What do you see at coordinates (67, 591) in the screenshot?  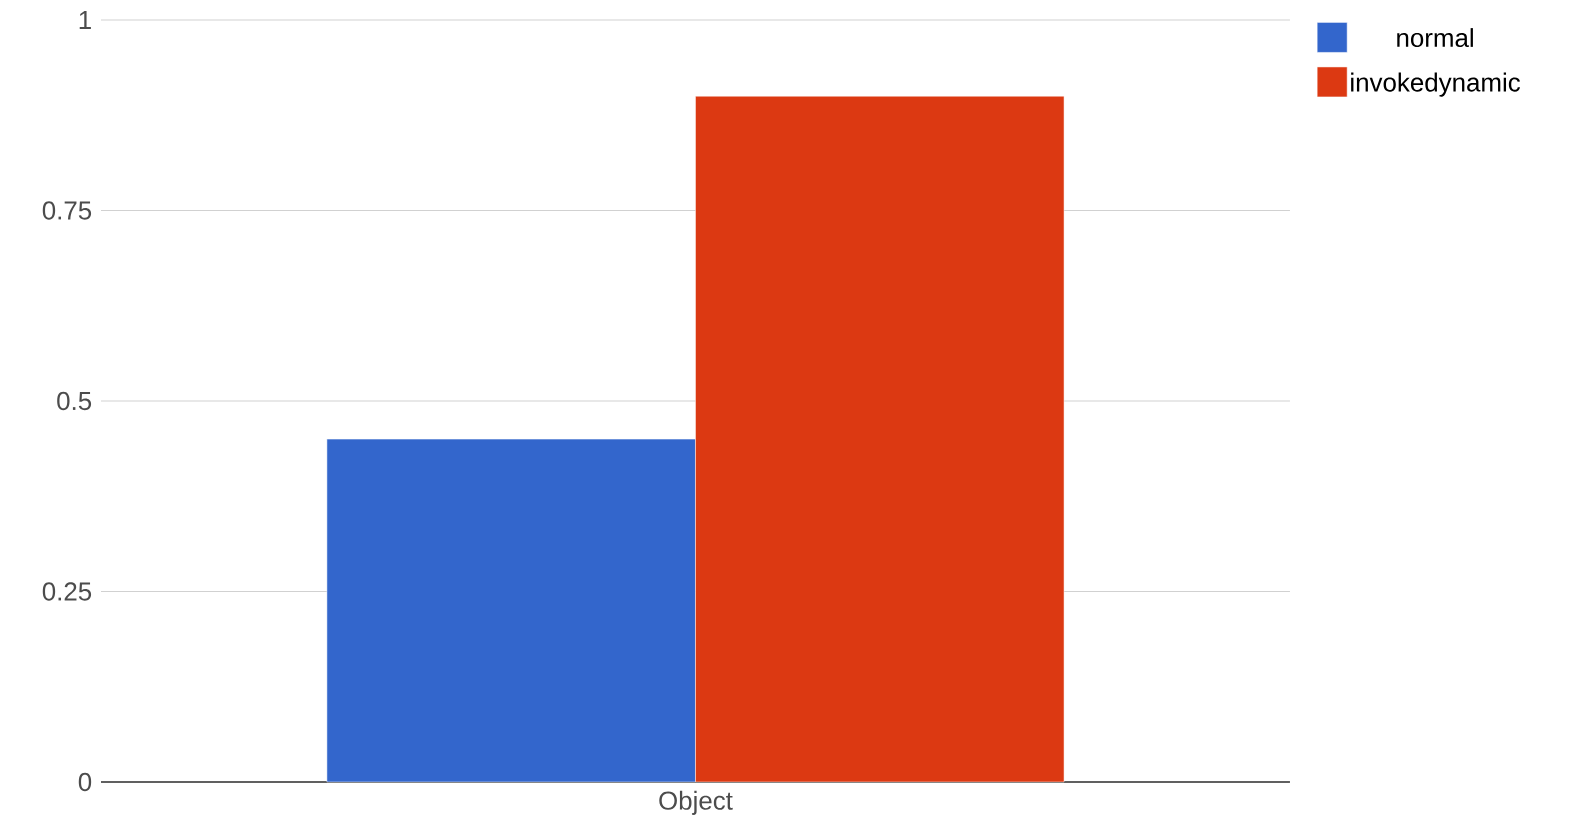 I see `y-tick-label: 0.25` at bounding box center [67, 591].